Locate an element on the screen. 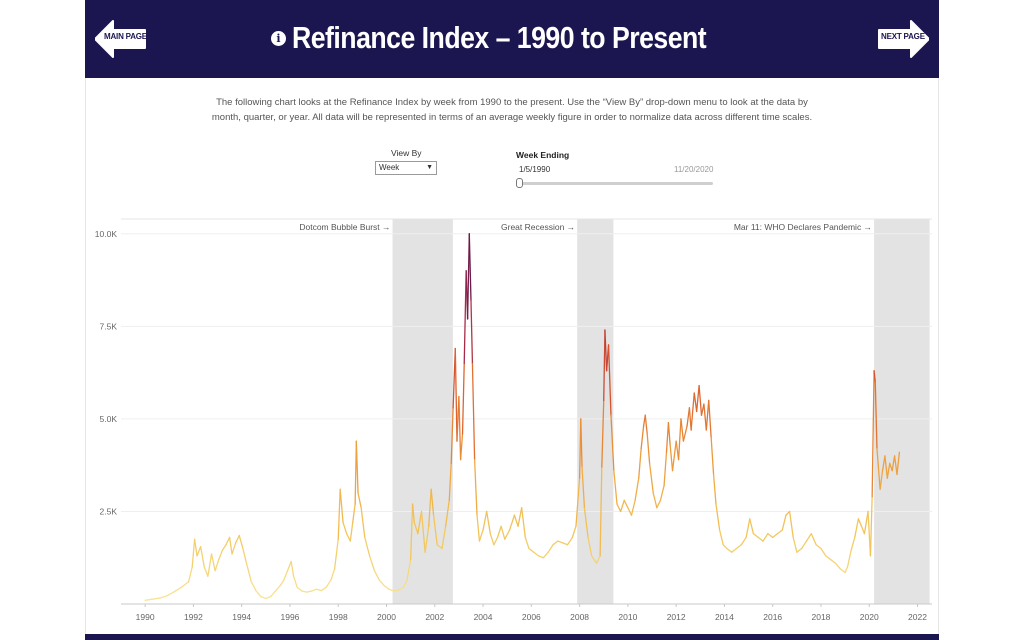 The image size is (1024, 640). page-title-text: Refinance Index – 1990 to Present is located at coordinates (499, 37).